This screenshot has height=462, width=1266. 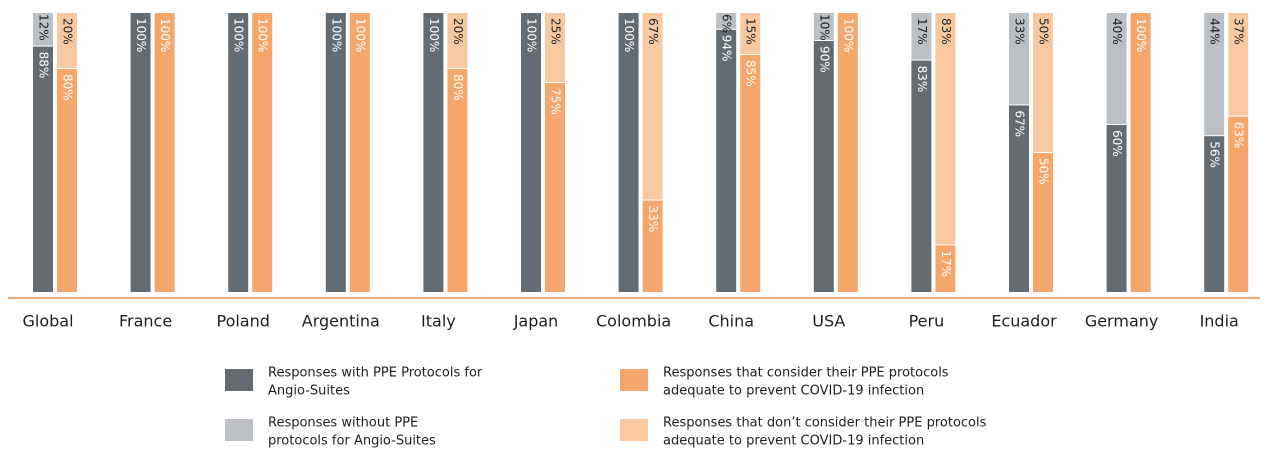 What do you see at coordinates (731, 321) in the screenshot?
I see `category-label-china: China` at bounding box center [731, 321].